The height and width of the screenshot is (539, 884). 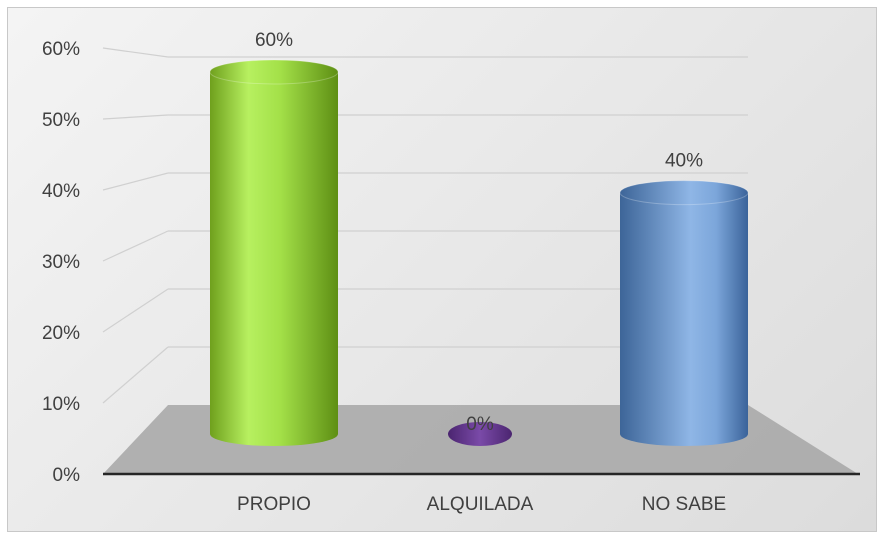 What do you see at coordinates (61, 49) in the screenshot?
I see `y-tick-label: 60%` at bounding box center [61, 49].